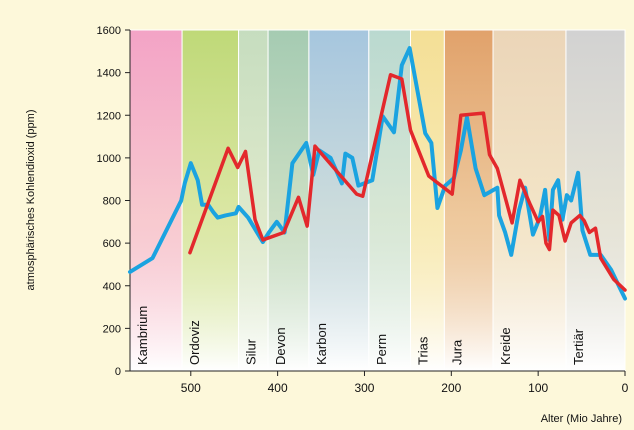 This screenshot has height=430, width=634. What do you see at coordinates (112, 244) in the screenshot?
I see `y-tick-label: 600` at bounding box center [112, 244].